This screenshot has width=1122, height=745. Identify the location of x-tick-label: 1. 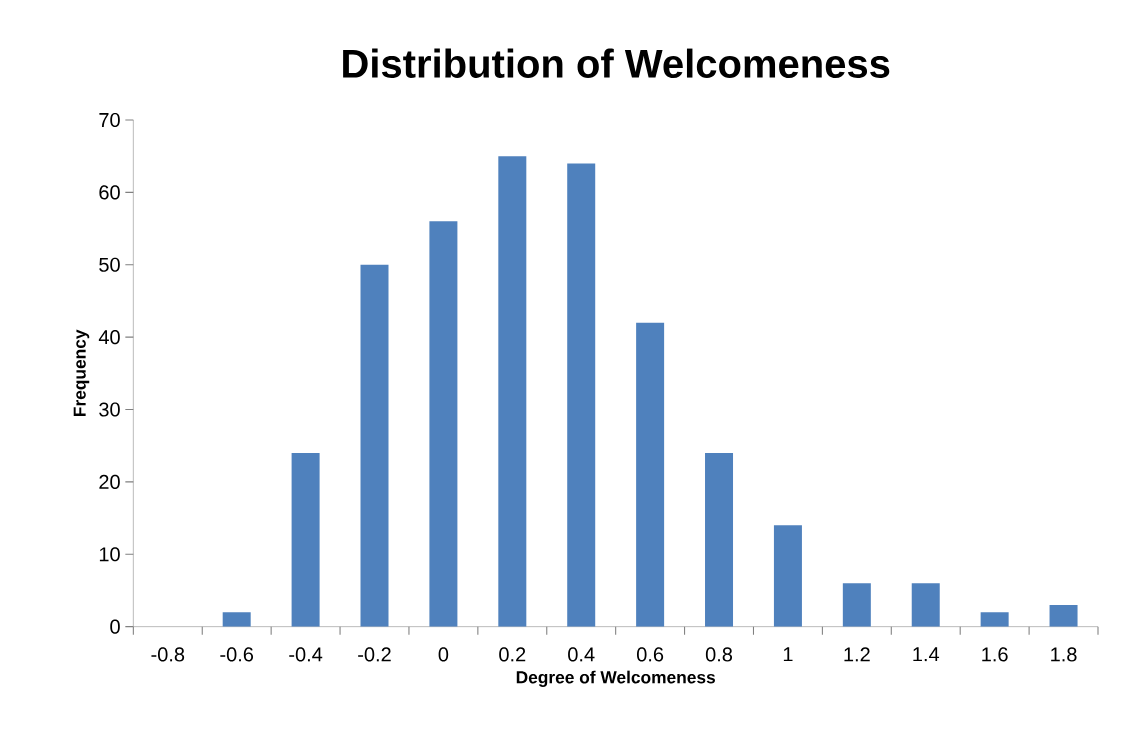
(788, 654).